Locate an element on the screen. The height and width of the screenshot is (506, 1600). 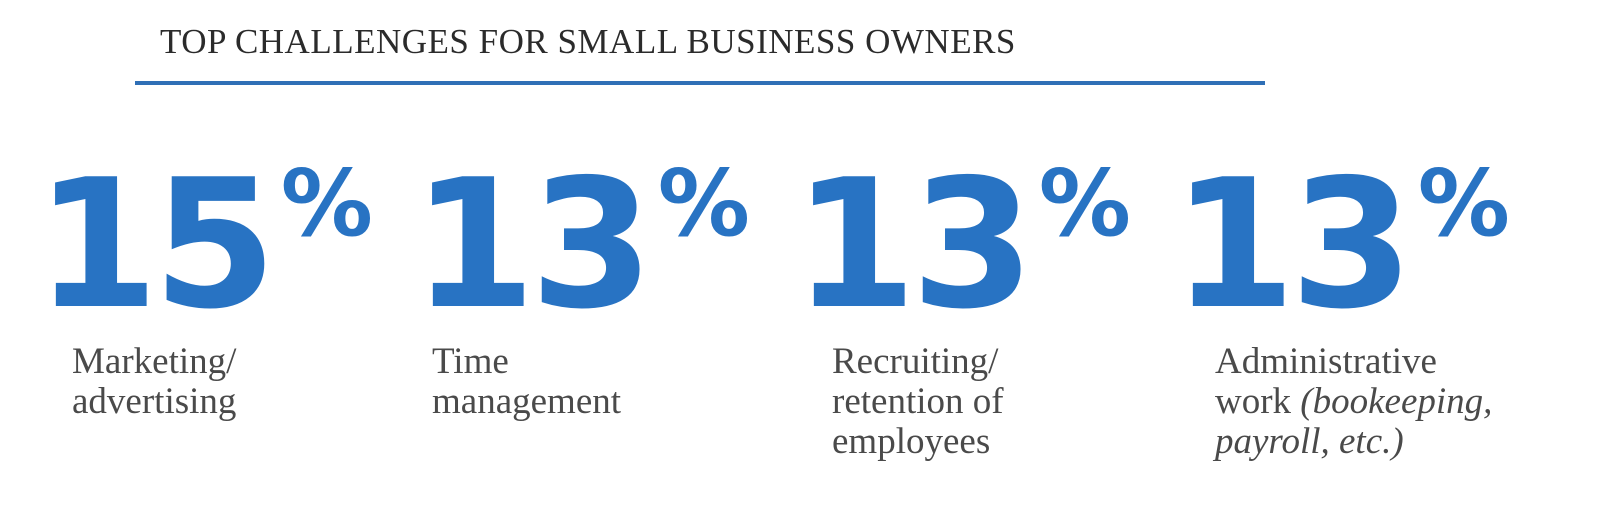
stat-figure: 15% is located at coordinates (204, 245).